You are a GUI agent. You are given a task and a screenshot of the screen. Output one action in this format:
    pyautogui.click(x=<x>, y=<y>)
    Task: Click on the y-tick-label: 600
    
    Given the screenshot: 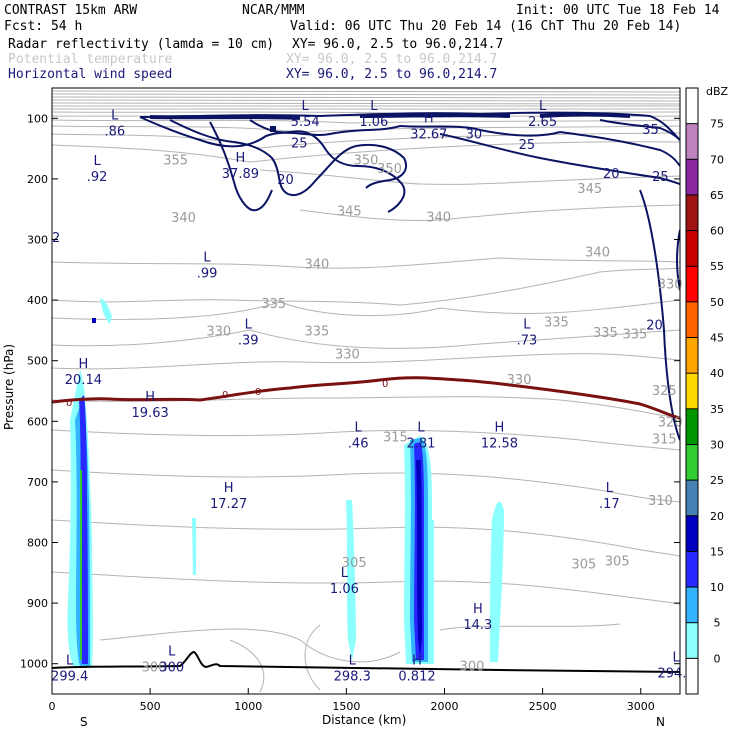 What is the action you would take?
    pyautogui.click(x=37, y=421)
    